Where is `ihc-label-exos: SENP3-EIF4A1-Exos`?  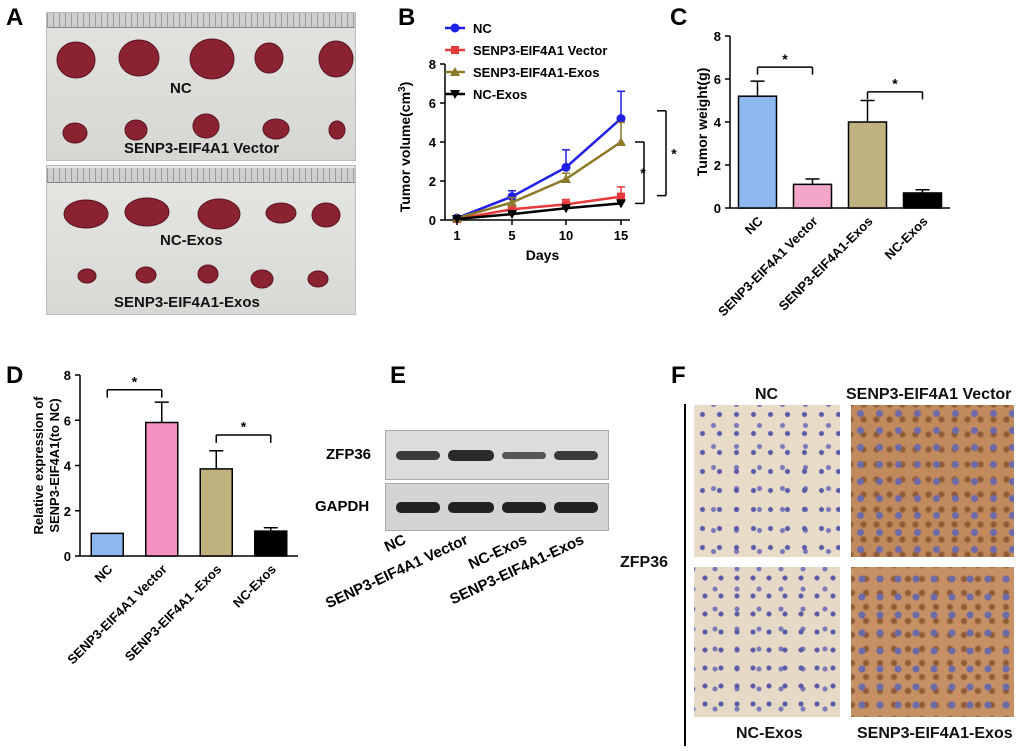 ihc-label-exos: SENP3-EIF4A1-Exos is located at coordinates (935, 733).